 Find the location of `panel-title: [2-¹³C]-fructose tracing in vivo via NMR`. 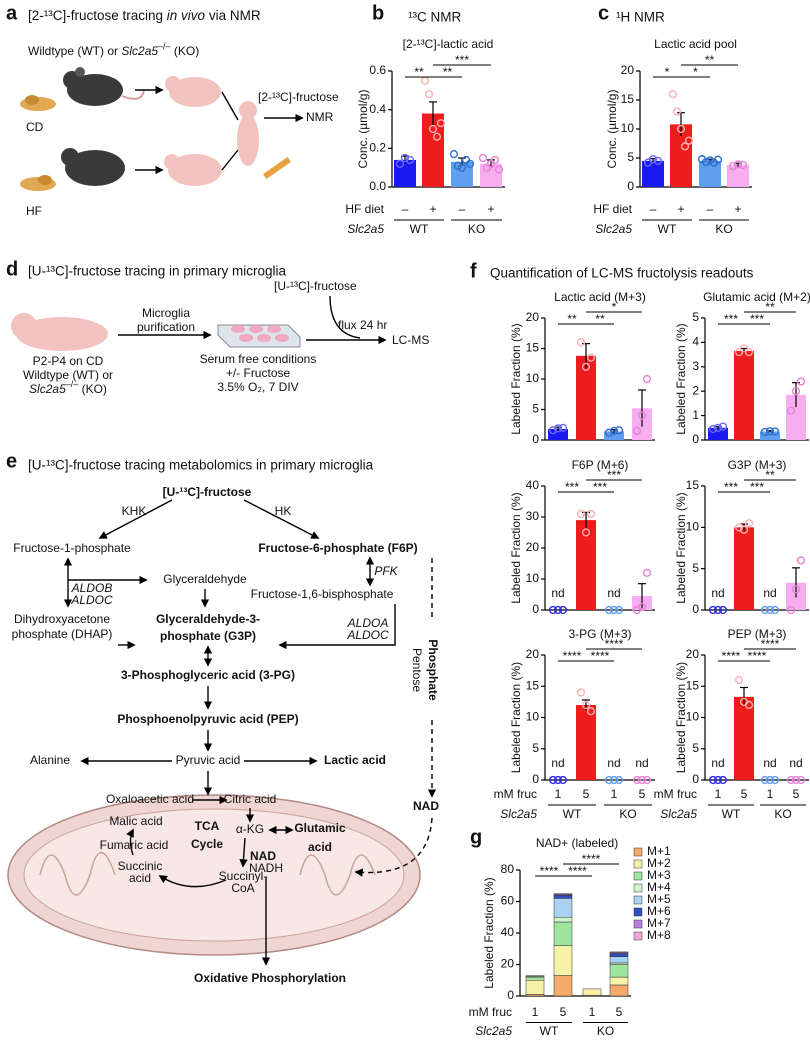

panel-title: [2-¹³C]-fructose tracing in vivo via NMR is located at coordinates (144, 15).